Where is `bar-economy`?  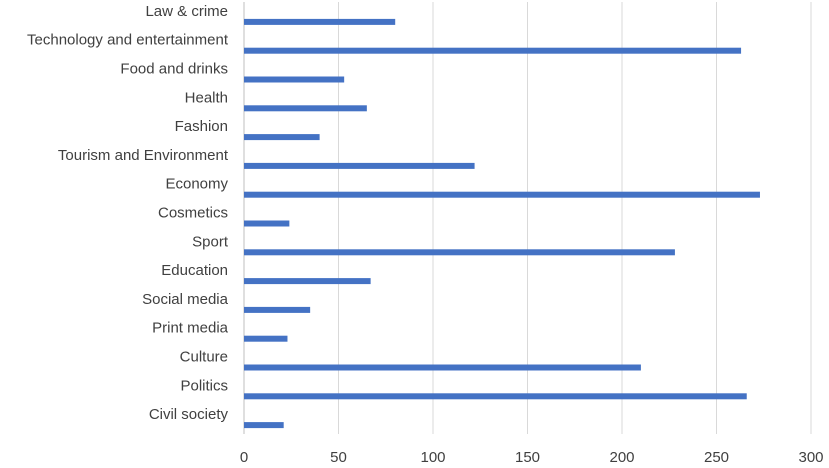
bar-economy is located at coordinates (502, 194).